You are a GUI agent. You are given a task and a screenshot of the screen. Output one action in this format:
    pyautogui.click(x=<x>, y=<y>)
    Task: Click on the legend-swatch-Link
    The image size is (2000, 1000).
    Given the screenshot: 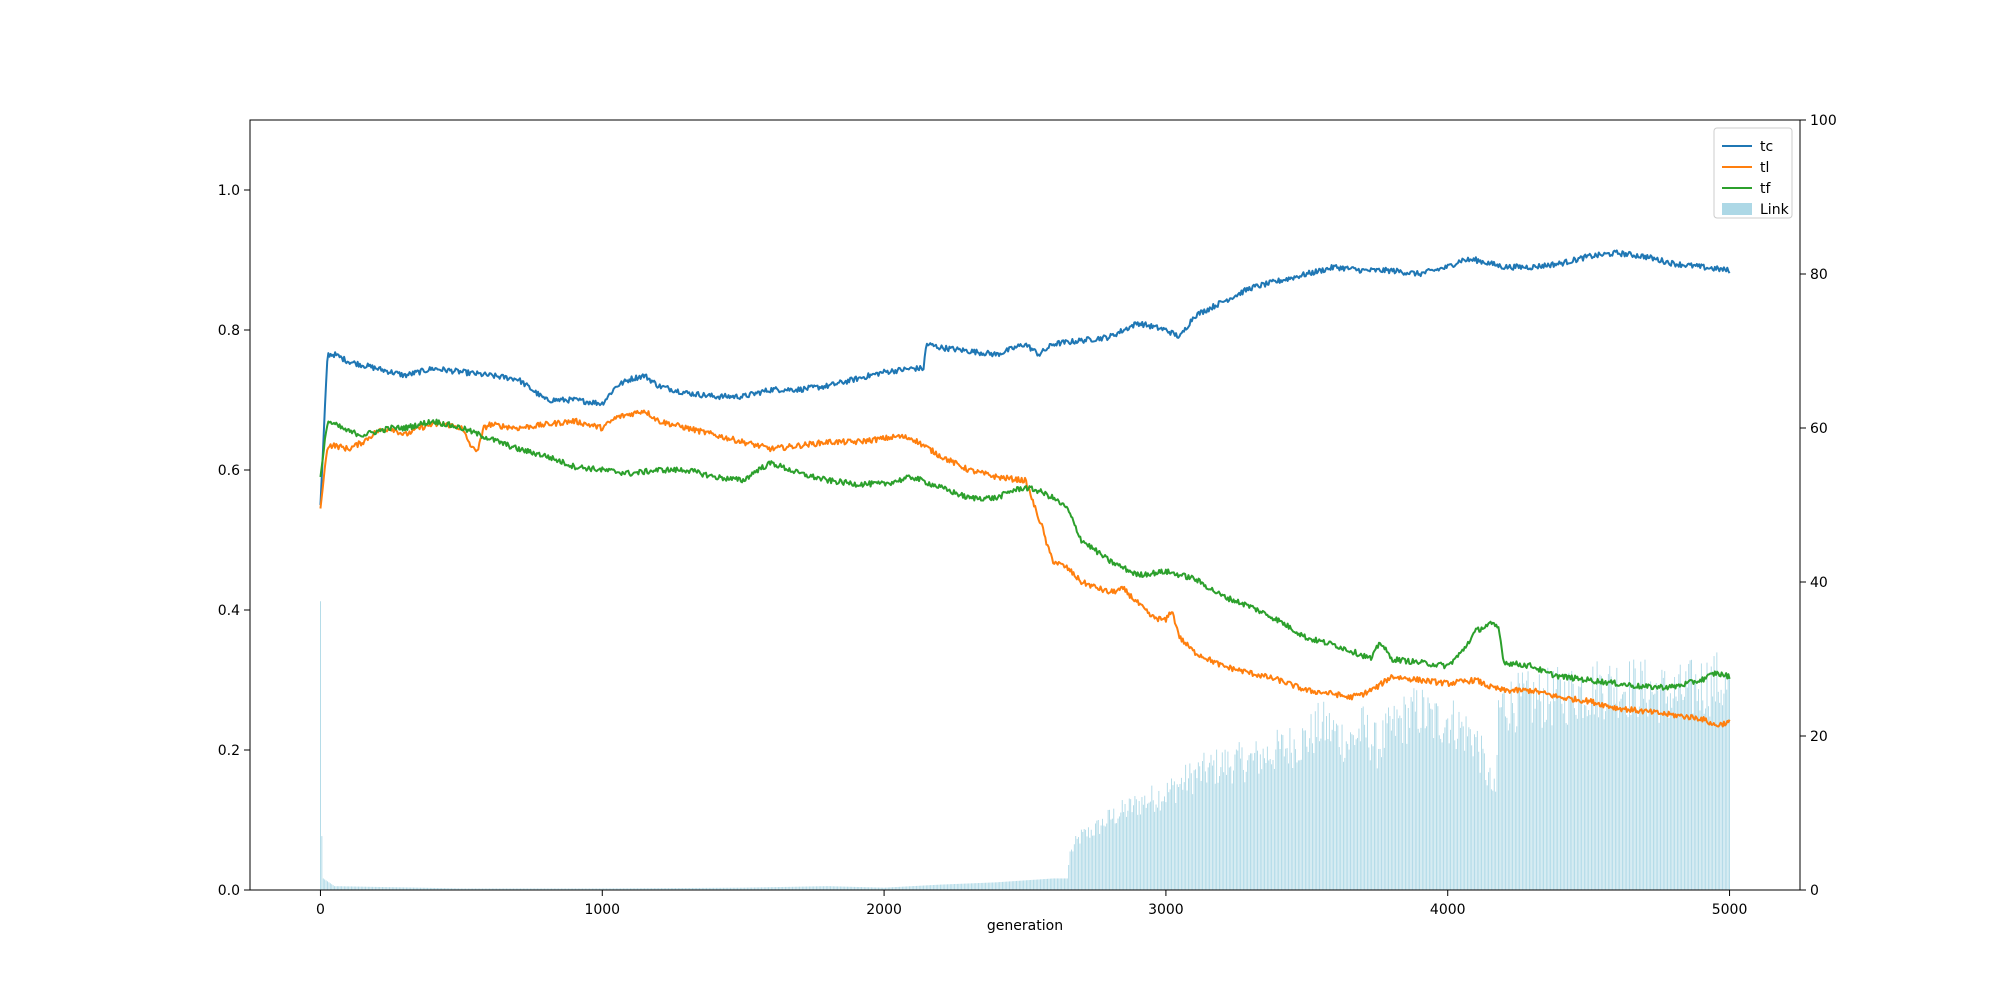 What is the action you would take?
    pyautogui.click(x=1737, y=209)
    